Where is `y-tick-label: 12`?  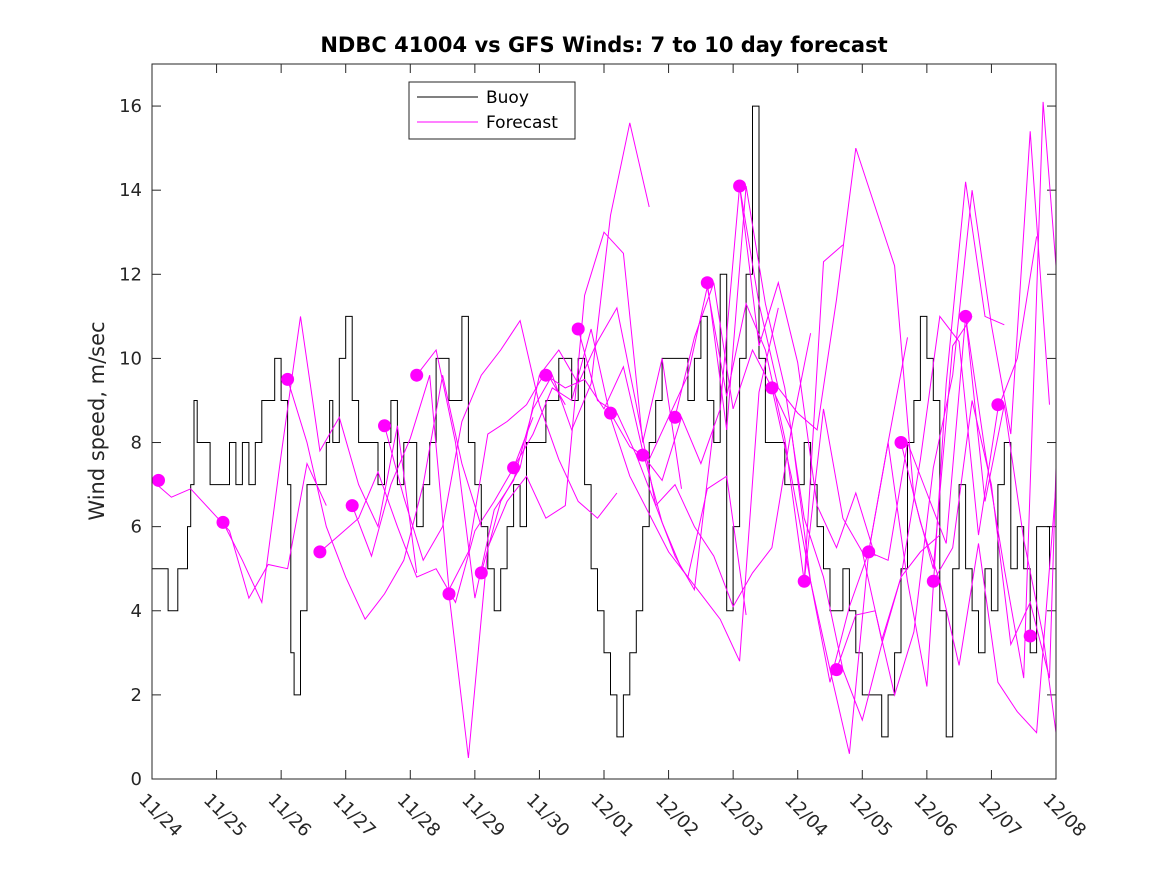 y-tick-label: 12 is located at coordinates (130, 274).